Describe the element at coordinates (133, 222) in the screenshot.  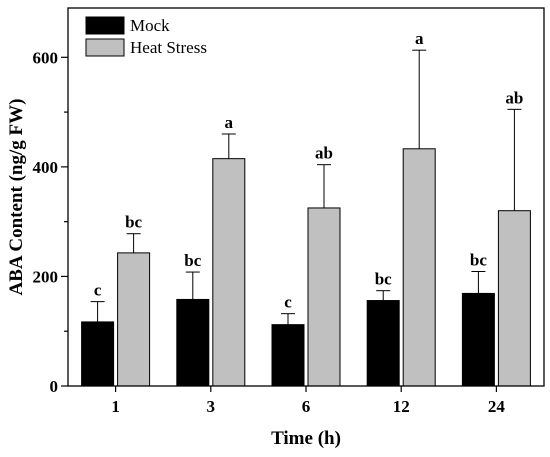
I see `significance-label-heat-stress-1: bc` at that location.